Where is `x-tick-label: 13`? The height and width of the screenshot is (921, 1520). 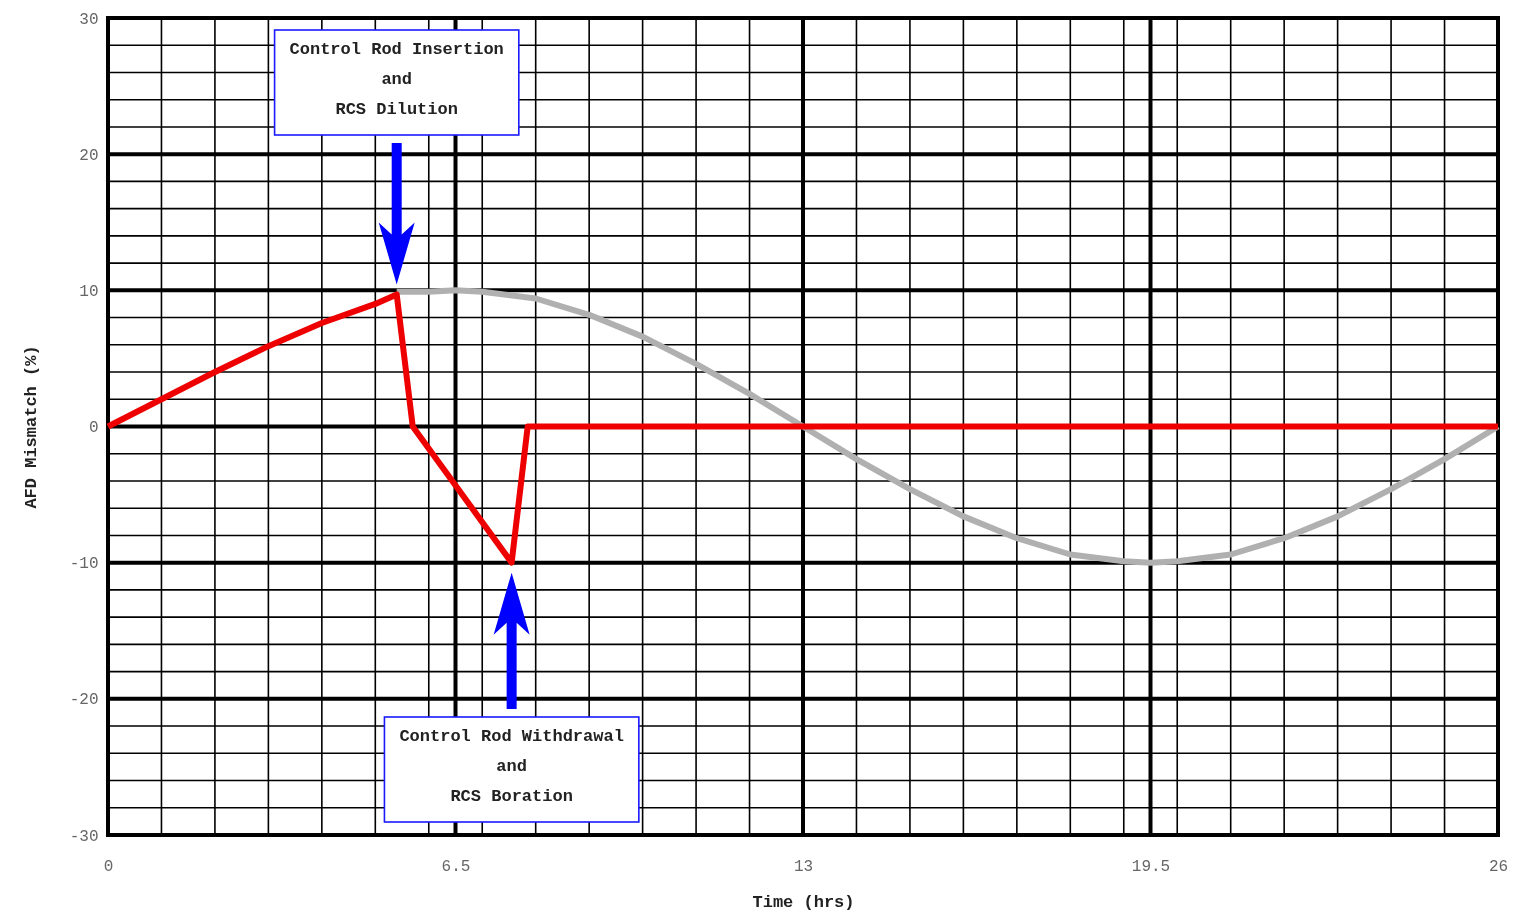
x-tick-label: 13 is located at coordinates (803, 866).